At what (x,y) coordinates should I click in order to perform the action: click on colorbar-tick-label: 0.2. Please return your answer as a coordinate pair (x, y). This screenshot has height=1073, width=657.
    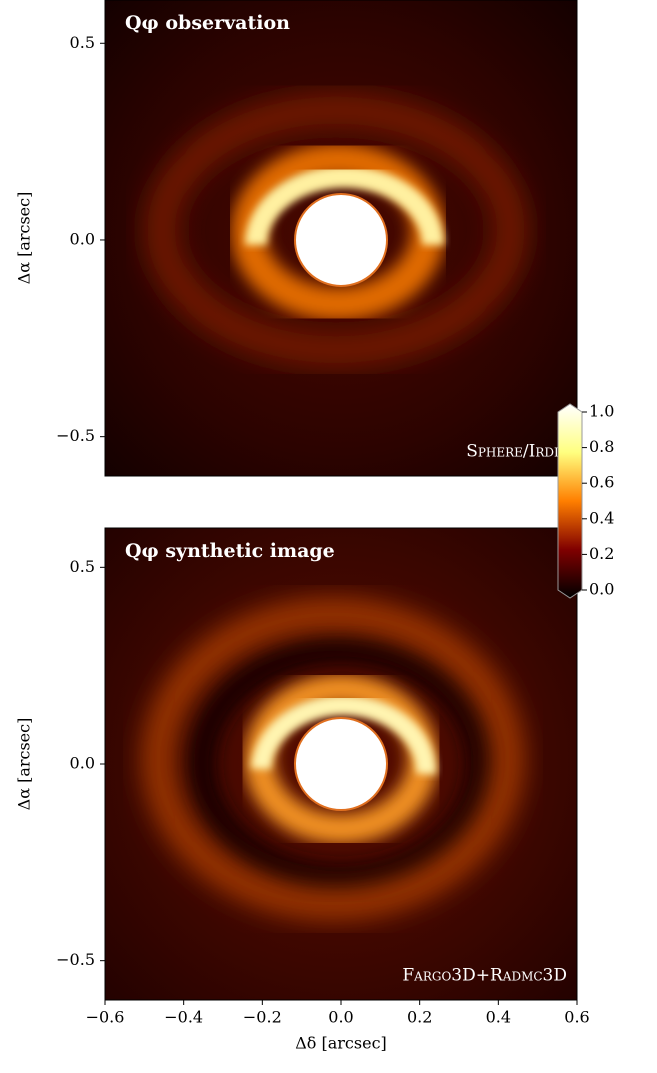
    Looking at the image, I should click on (601, 553).